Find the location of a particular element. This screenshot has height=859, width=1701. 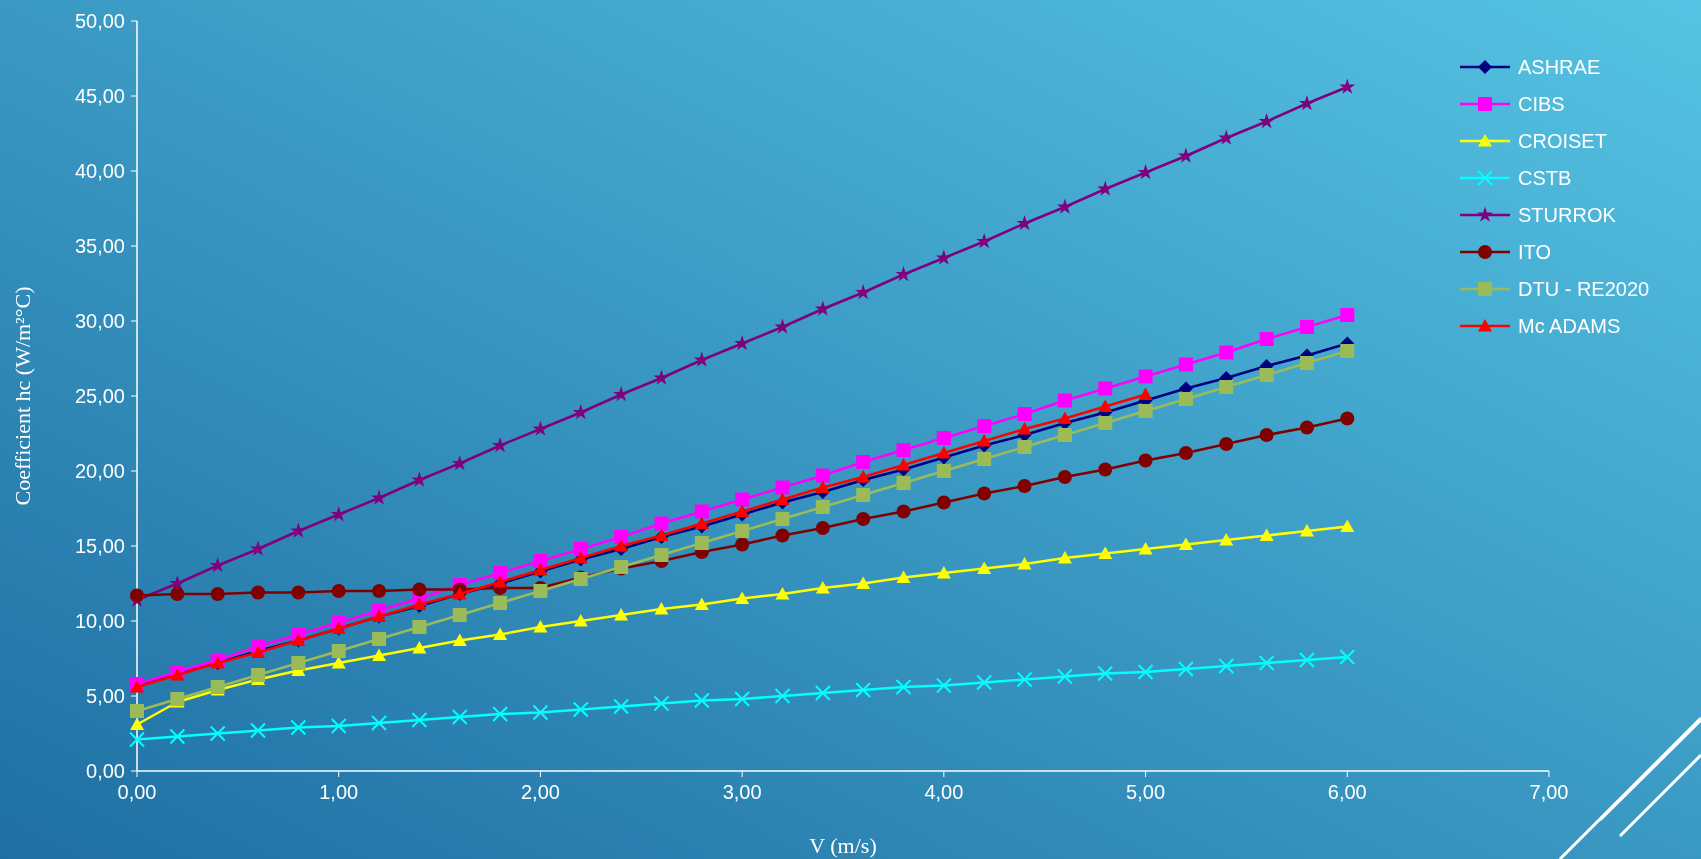

legend-label: CIBS is located at coordinates (1541, 104).